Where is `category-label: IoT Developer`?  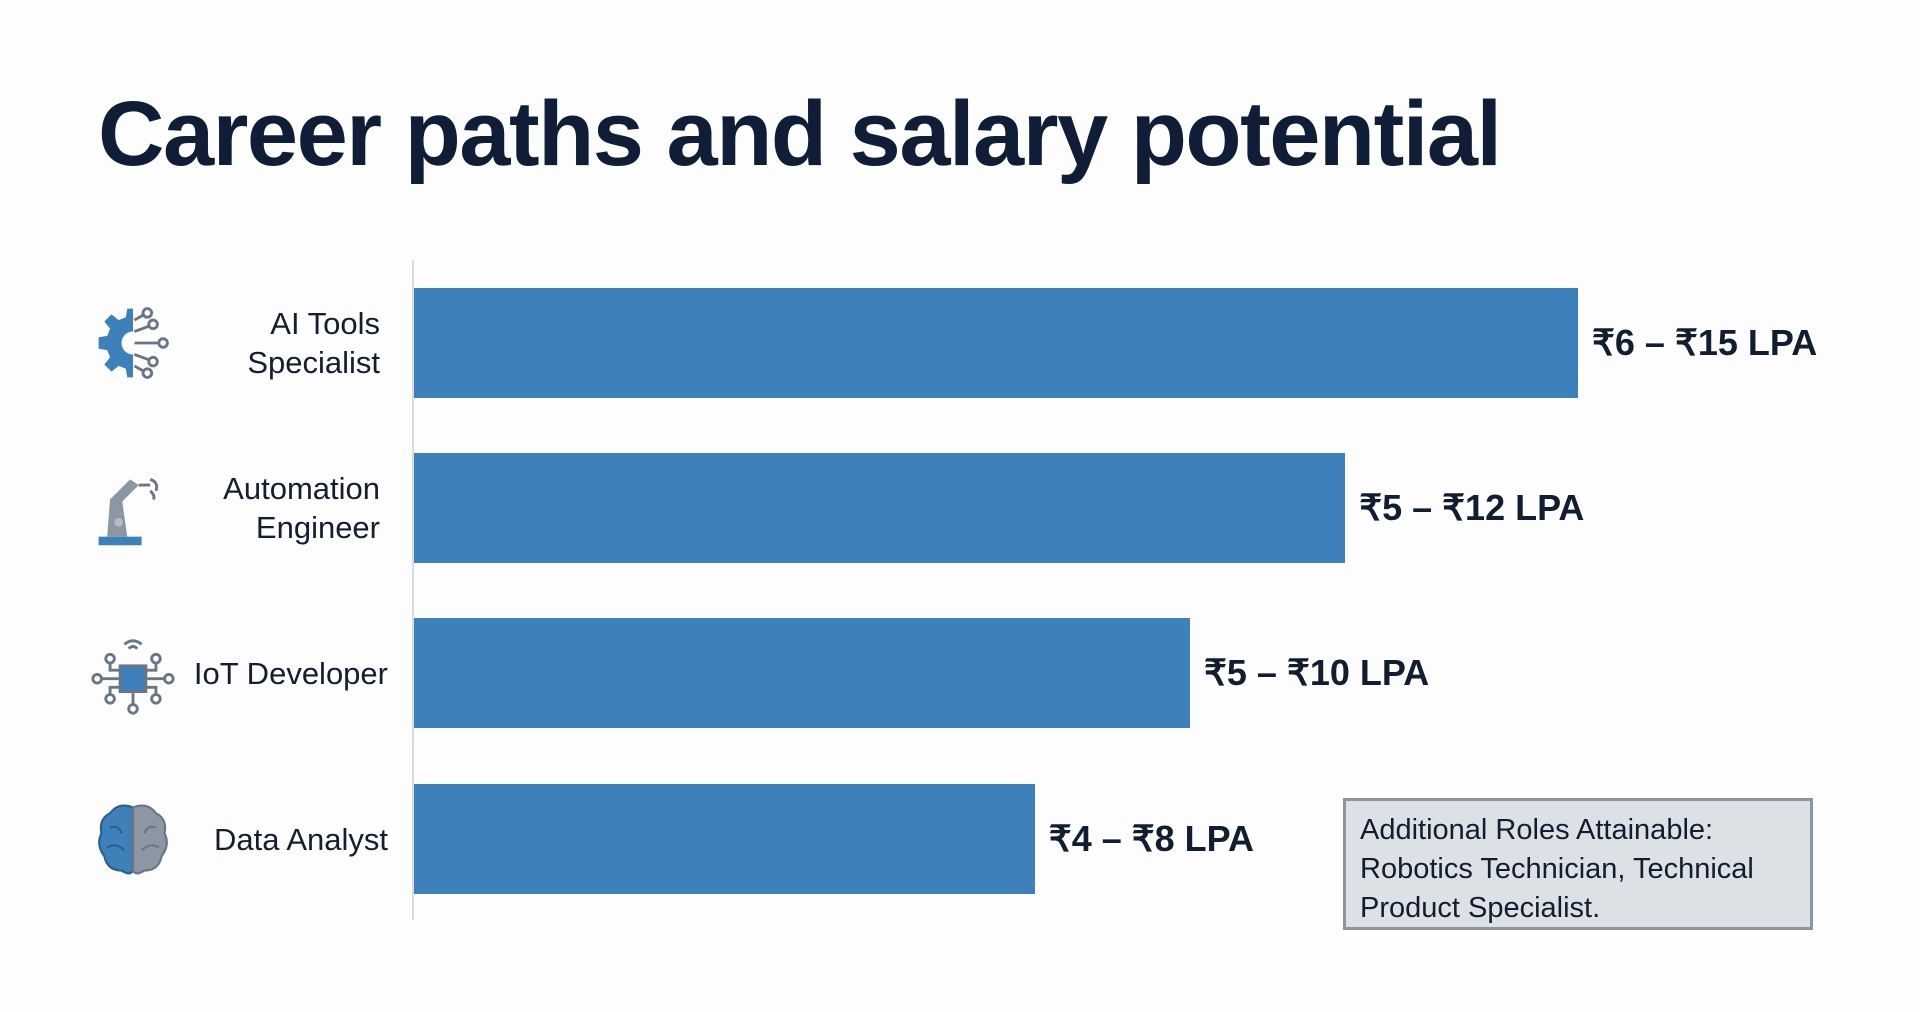
category-label: IoT Developer is located at coordinates (291, 673).